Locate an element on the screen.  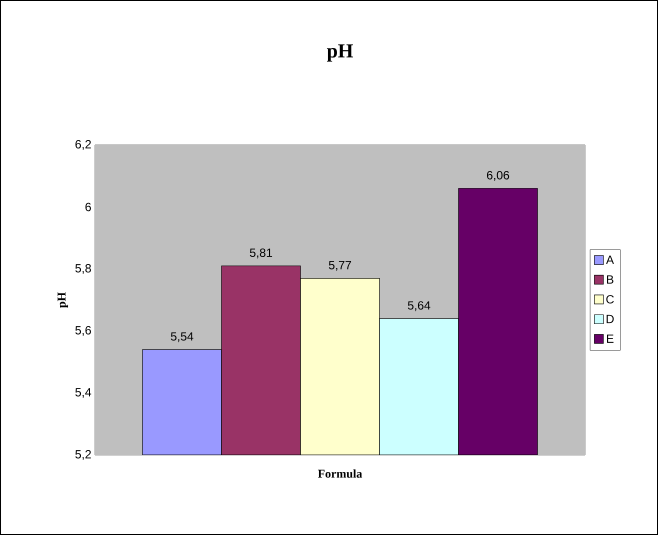
x-axis-title: Formula is located at coordinates (340, 473).